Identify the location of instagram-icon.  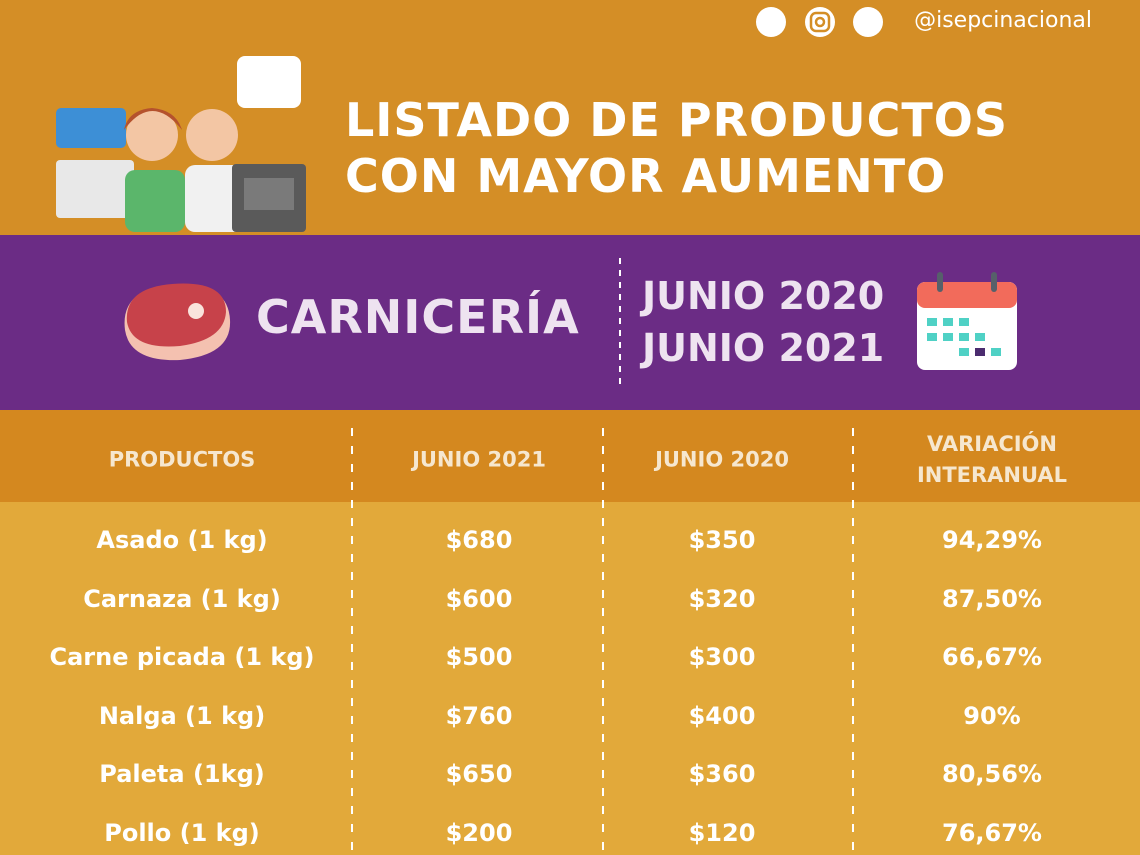
(820, 22).